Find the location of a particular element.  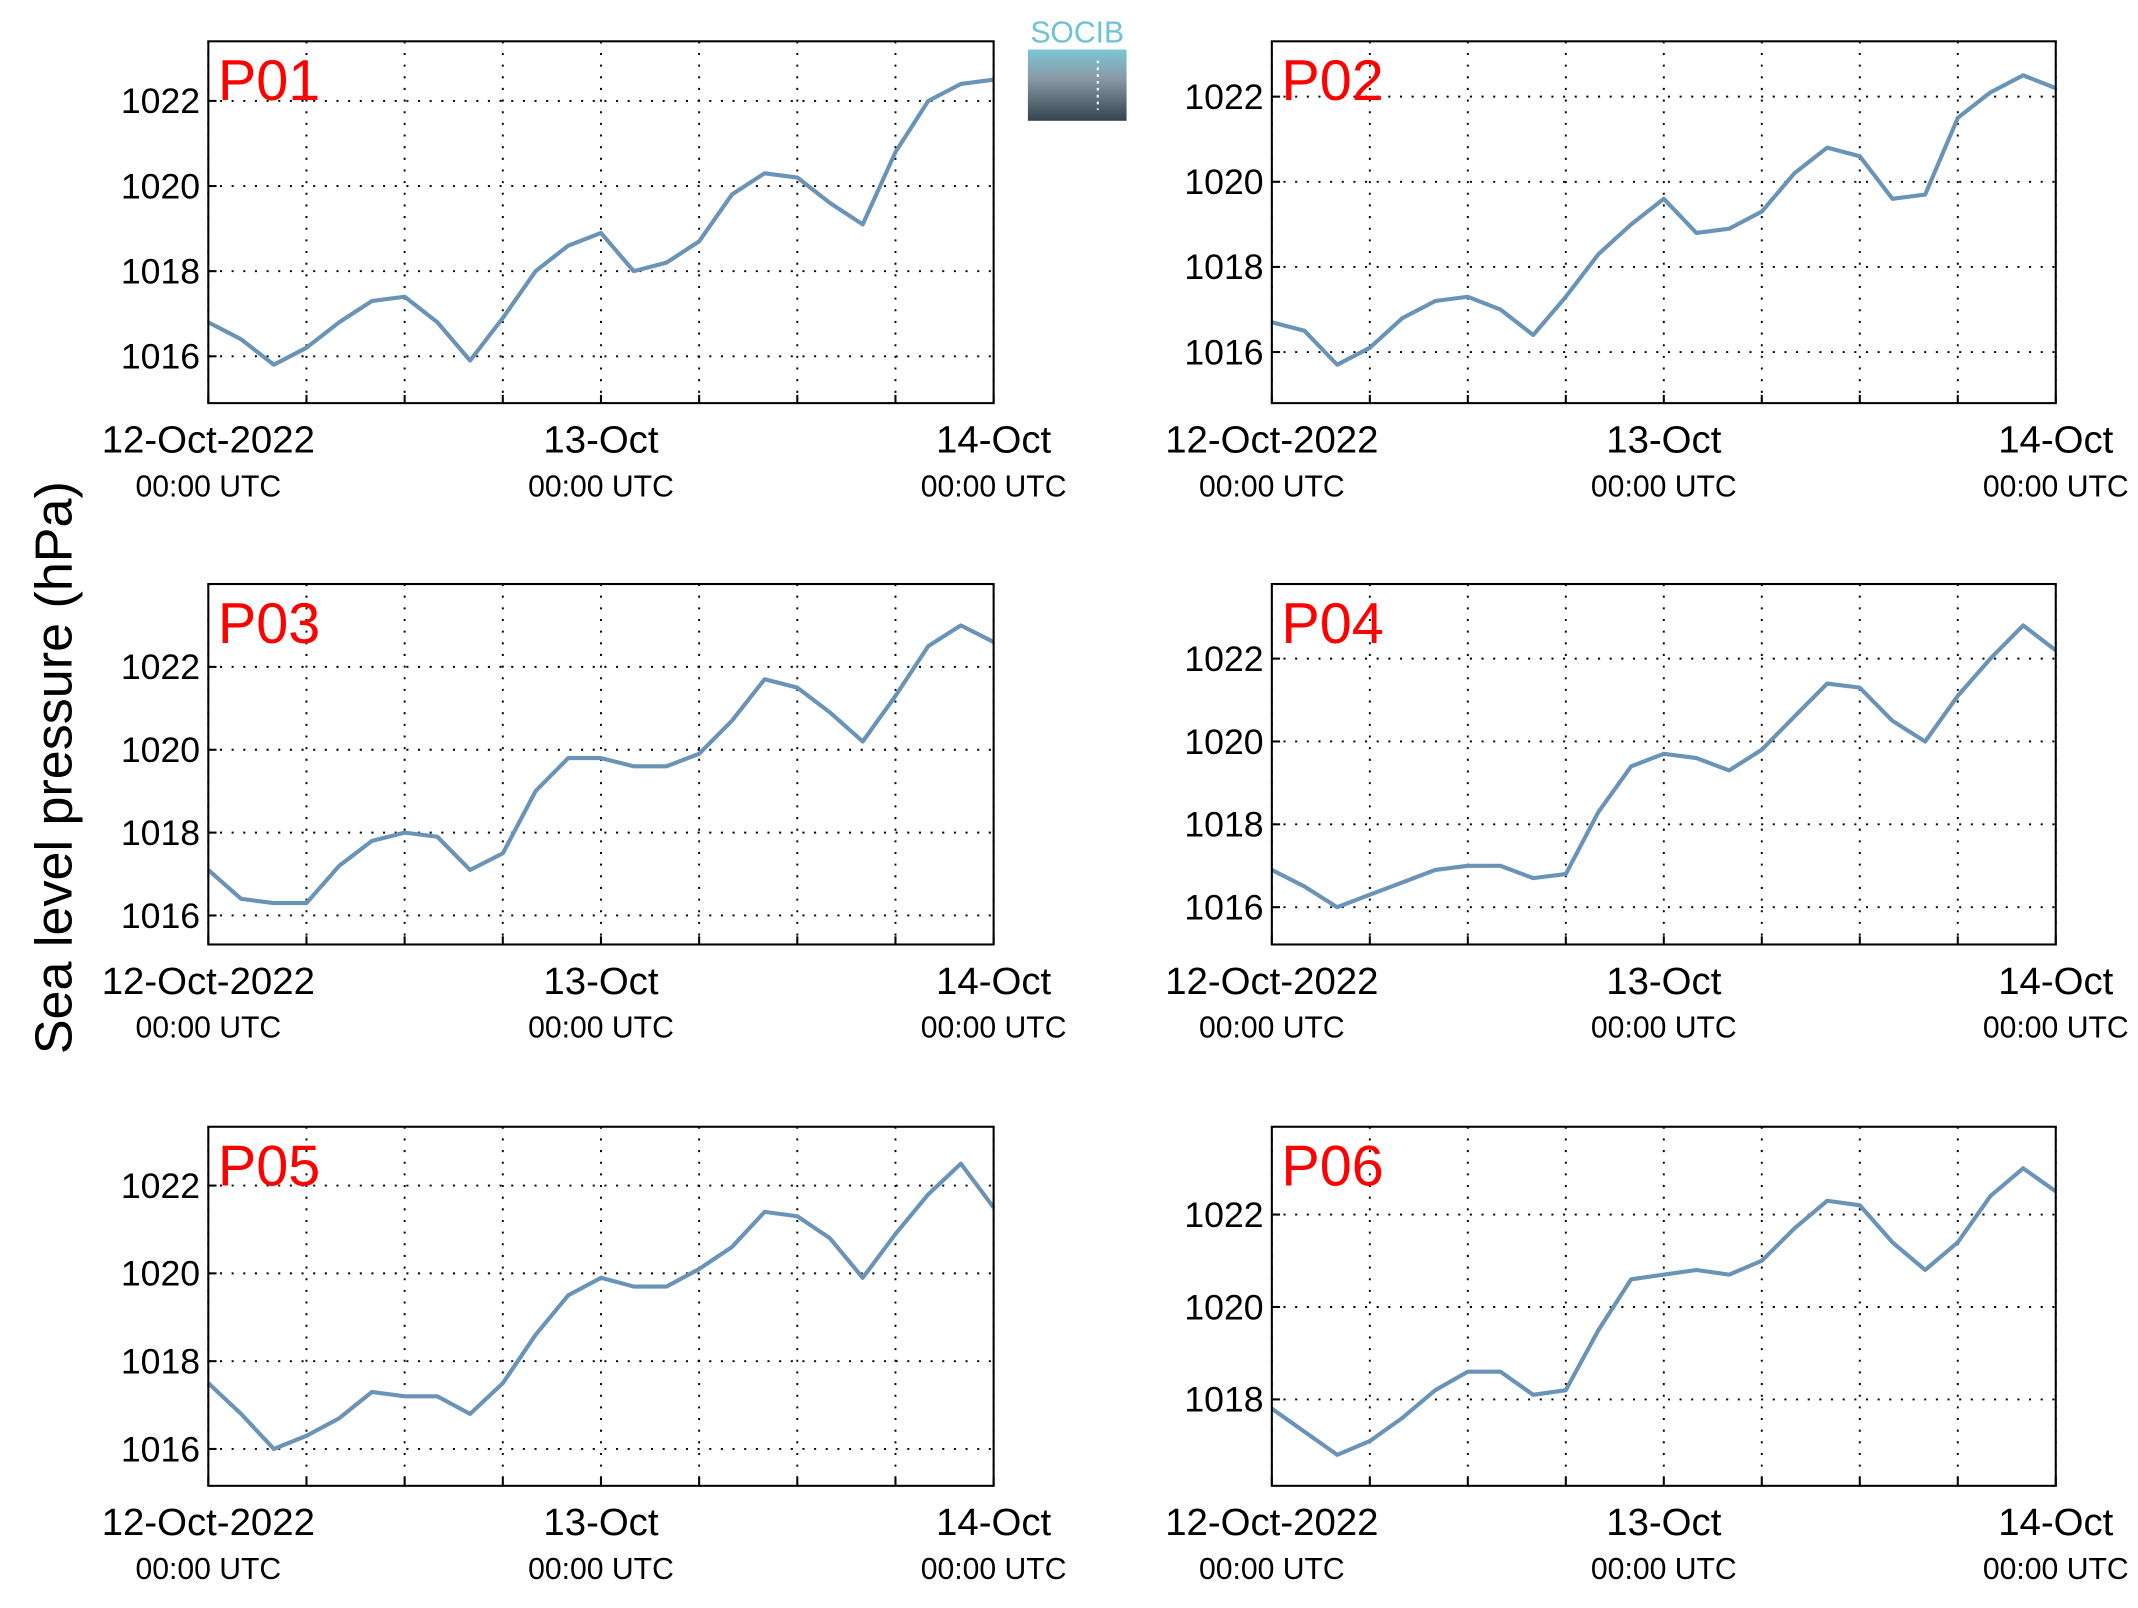

logo: SOCIB is located at coordinates (1077, 69).